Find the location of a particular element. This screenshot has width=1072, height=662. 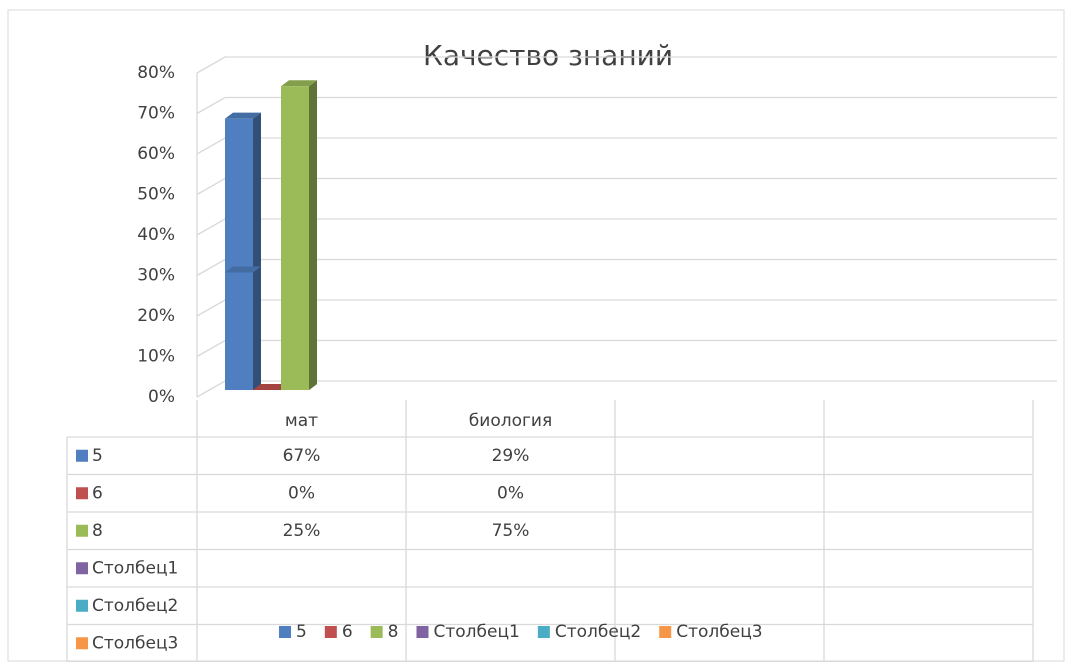

table-value: 25% is located at coordinates (302, 531).